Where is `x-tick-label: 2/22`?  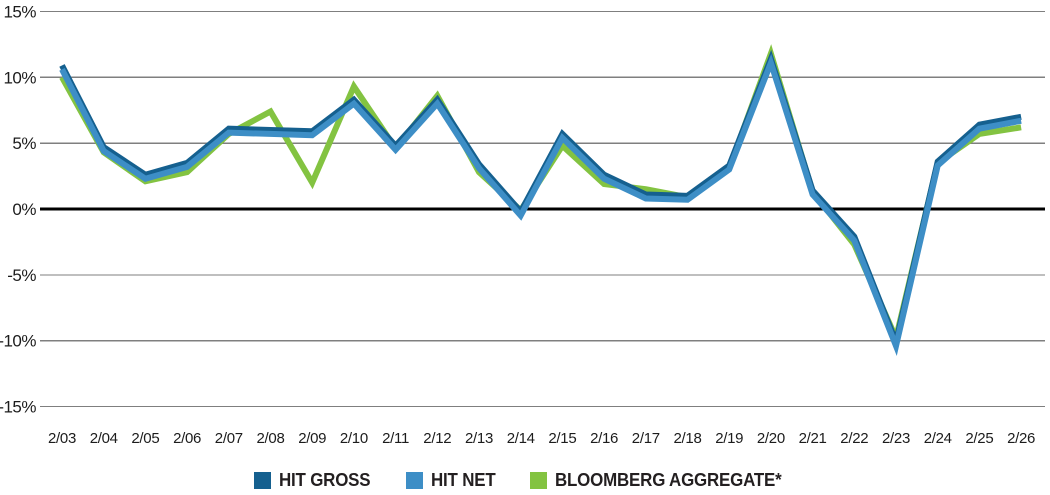 x-tick-label: 2/22 is located at coordinates (854, 438).